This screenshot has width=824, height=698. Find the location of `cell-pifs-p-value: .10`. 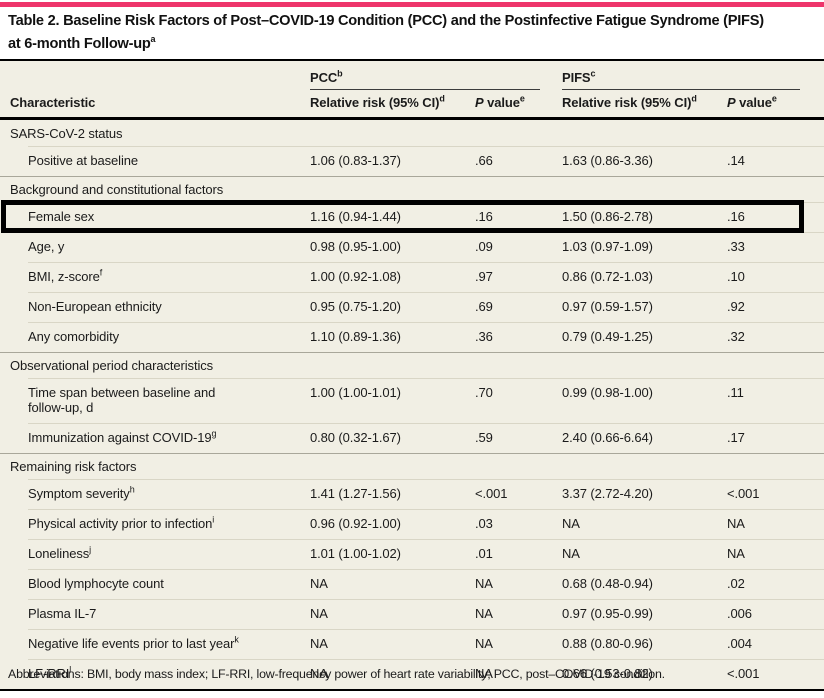

cell-pifs-p-value: .10 is located at coordinates (736, 276).